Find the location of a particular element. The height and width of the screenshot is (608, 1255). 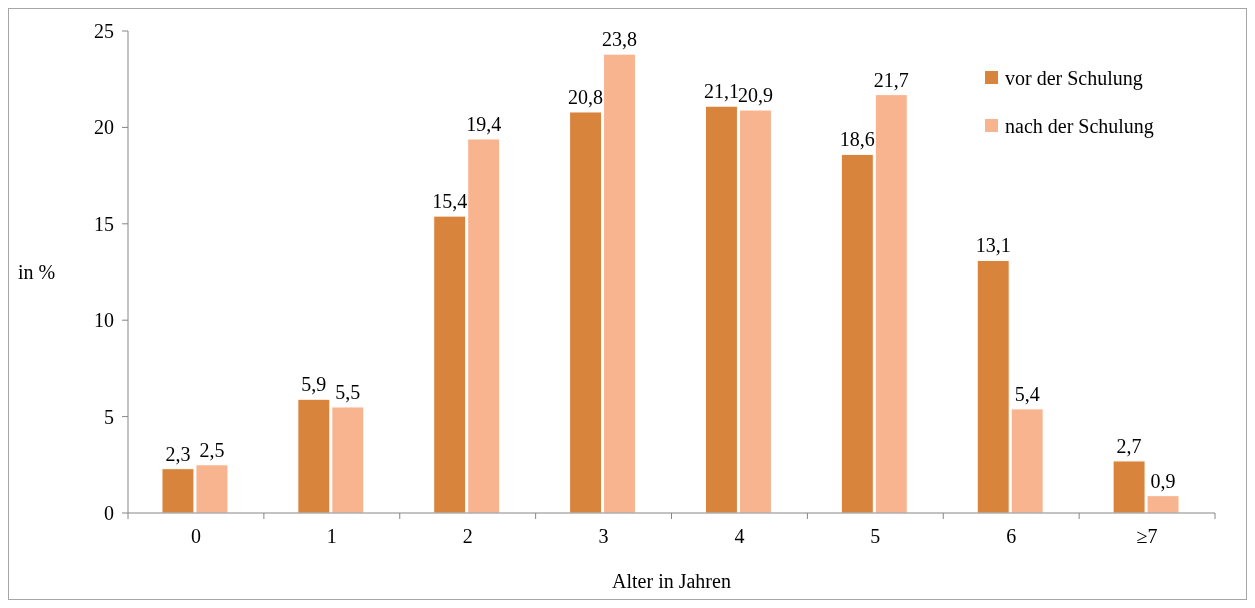

data-label: 5,9 is located at coordinates (314, 384).